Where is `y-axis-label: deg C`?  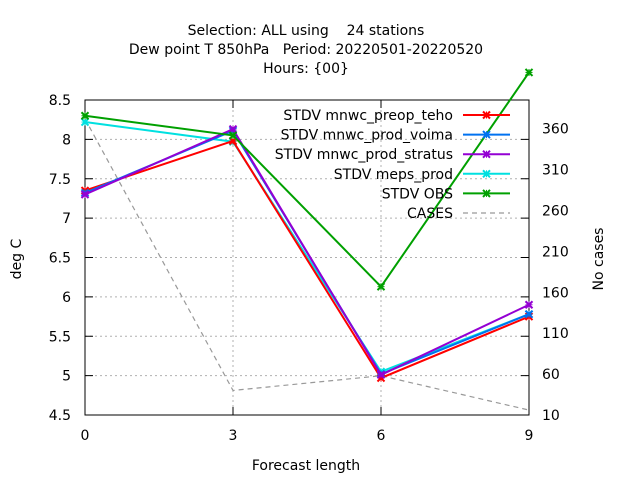
y-axis-label: deg C is located at coordinates (17, 258).